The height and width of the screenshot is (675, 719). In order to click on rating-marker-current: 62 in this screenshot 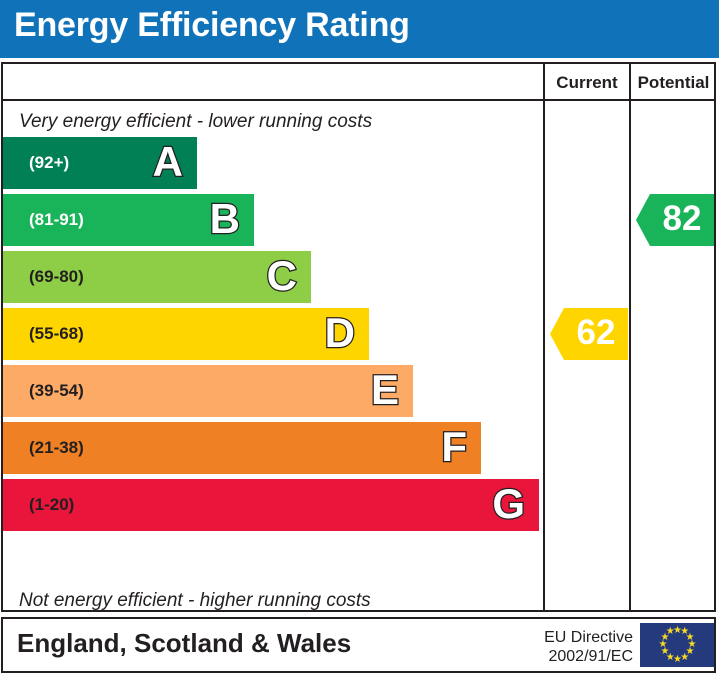, I will do `click(589, 334)`.